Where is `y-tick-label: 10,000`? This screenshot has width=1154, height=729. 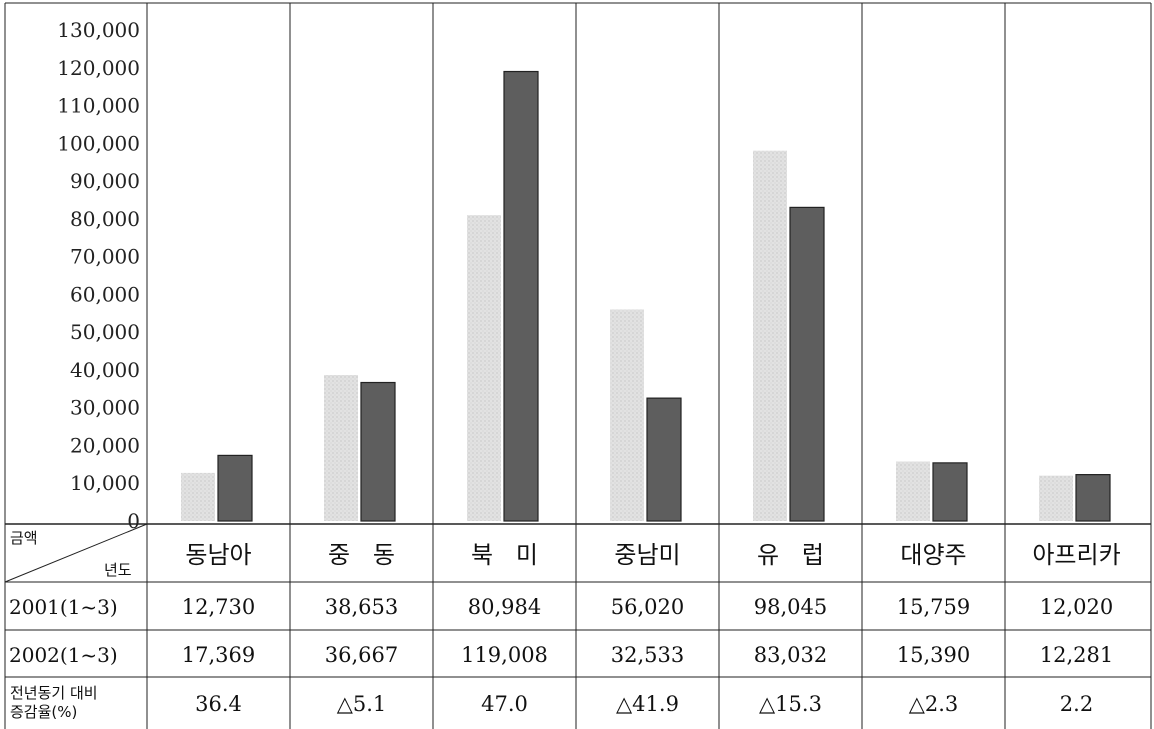 y-tick-label: 10,000 is located at coordinates (105, 483).